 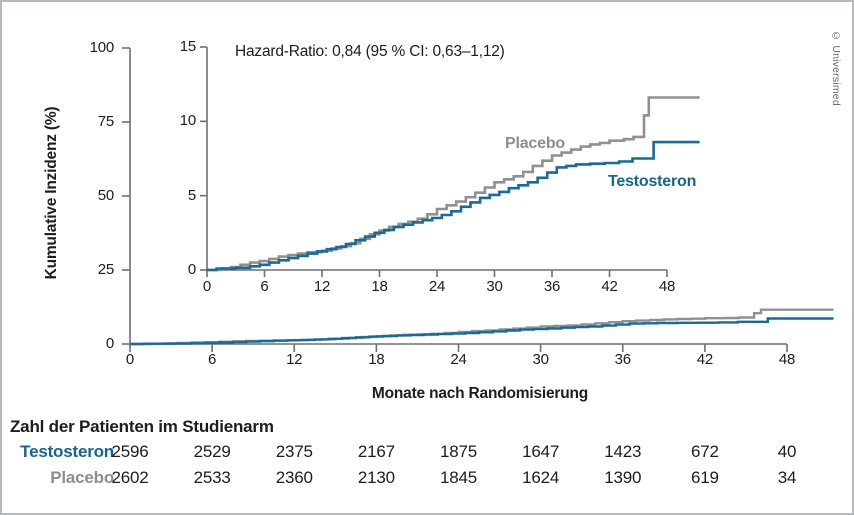 I want to click on risk-count: 2596, so click(x=130, y=451).